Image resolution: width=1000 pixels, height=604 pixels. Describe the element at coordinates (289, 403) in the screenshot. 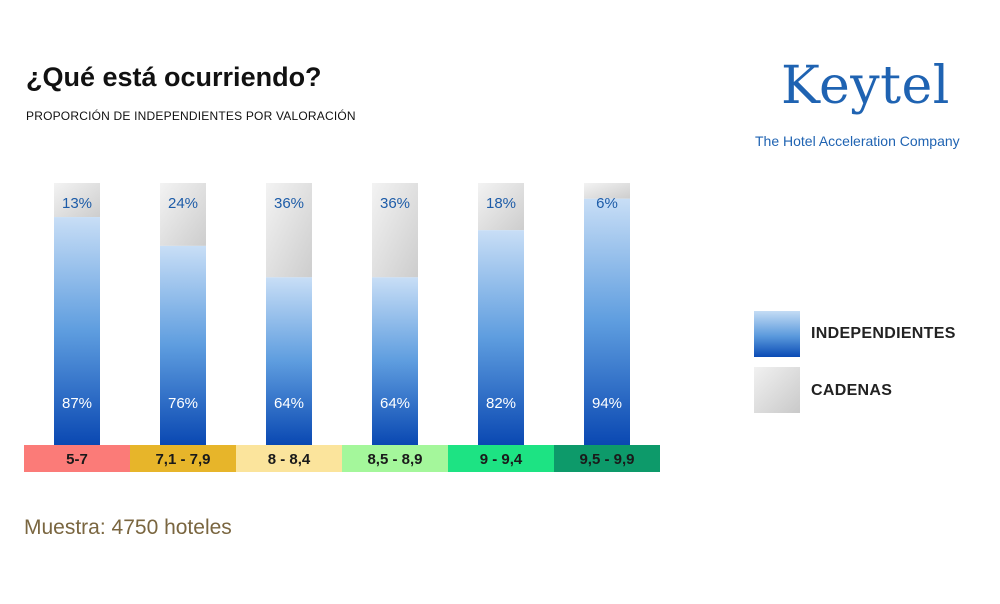

I see `data-label-independientes-2: 64%` at that location.